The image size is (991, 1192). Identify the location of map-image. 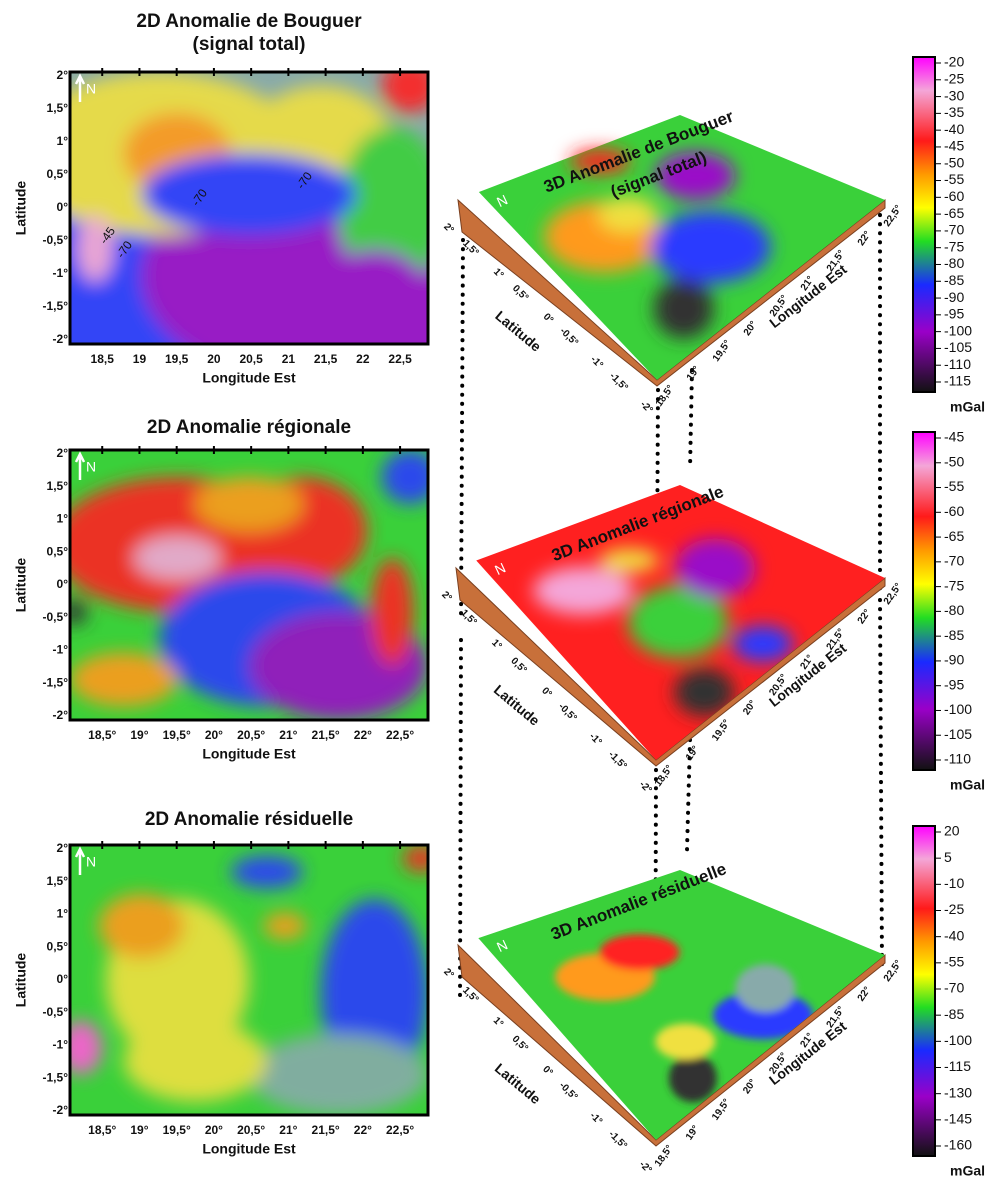
(249, 585).